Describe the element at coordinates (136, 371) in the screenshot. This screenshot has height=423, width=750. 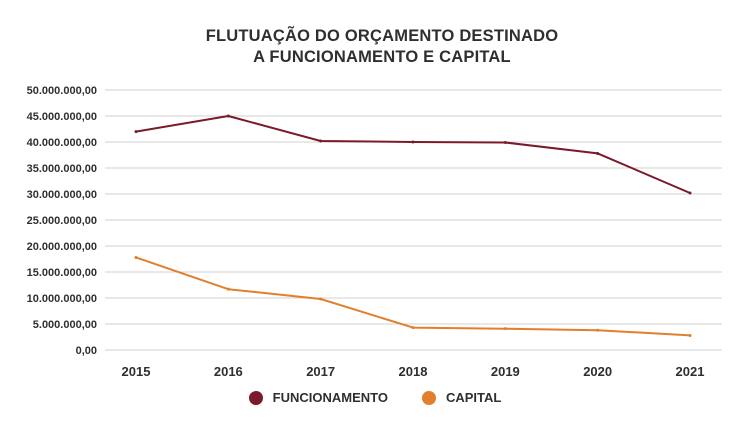
I see `x-tick-label: 2015` at that location.